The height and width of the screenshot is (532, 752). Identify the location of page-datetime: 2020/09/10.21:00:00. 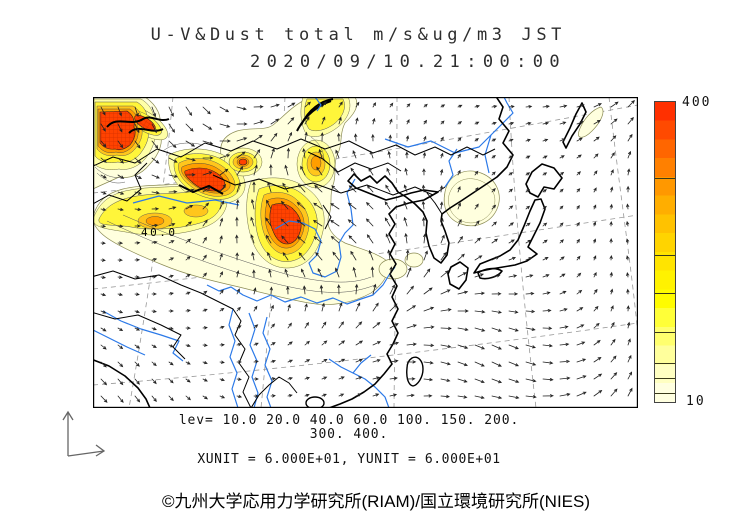
(407, 62).